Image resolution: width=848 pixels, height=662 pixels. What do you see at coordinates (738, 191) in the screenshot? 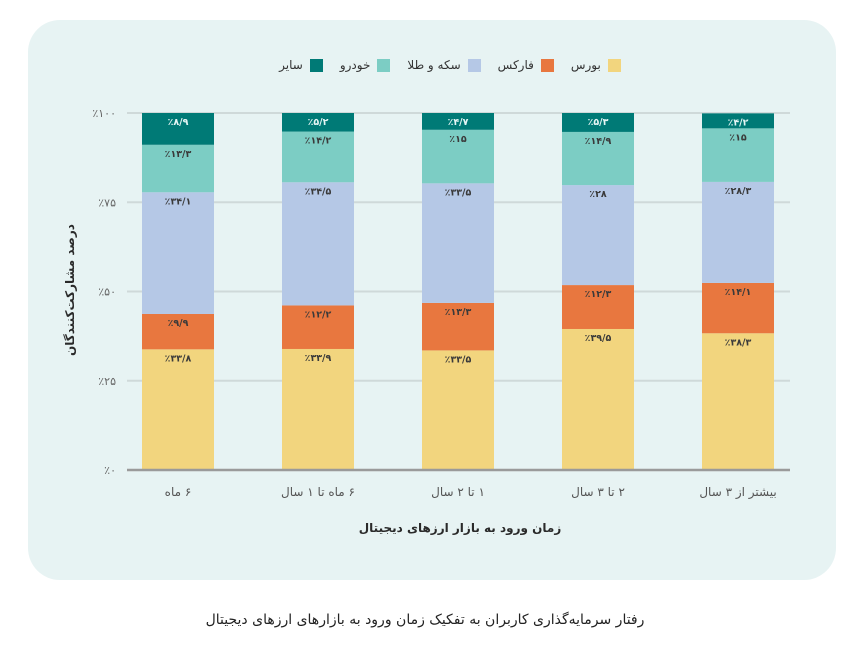
I see `data-label: ٪۲۸/۳` at bounding box center [738, 191].